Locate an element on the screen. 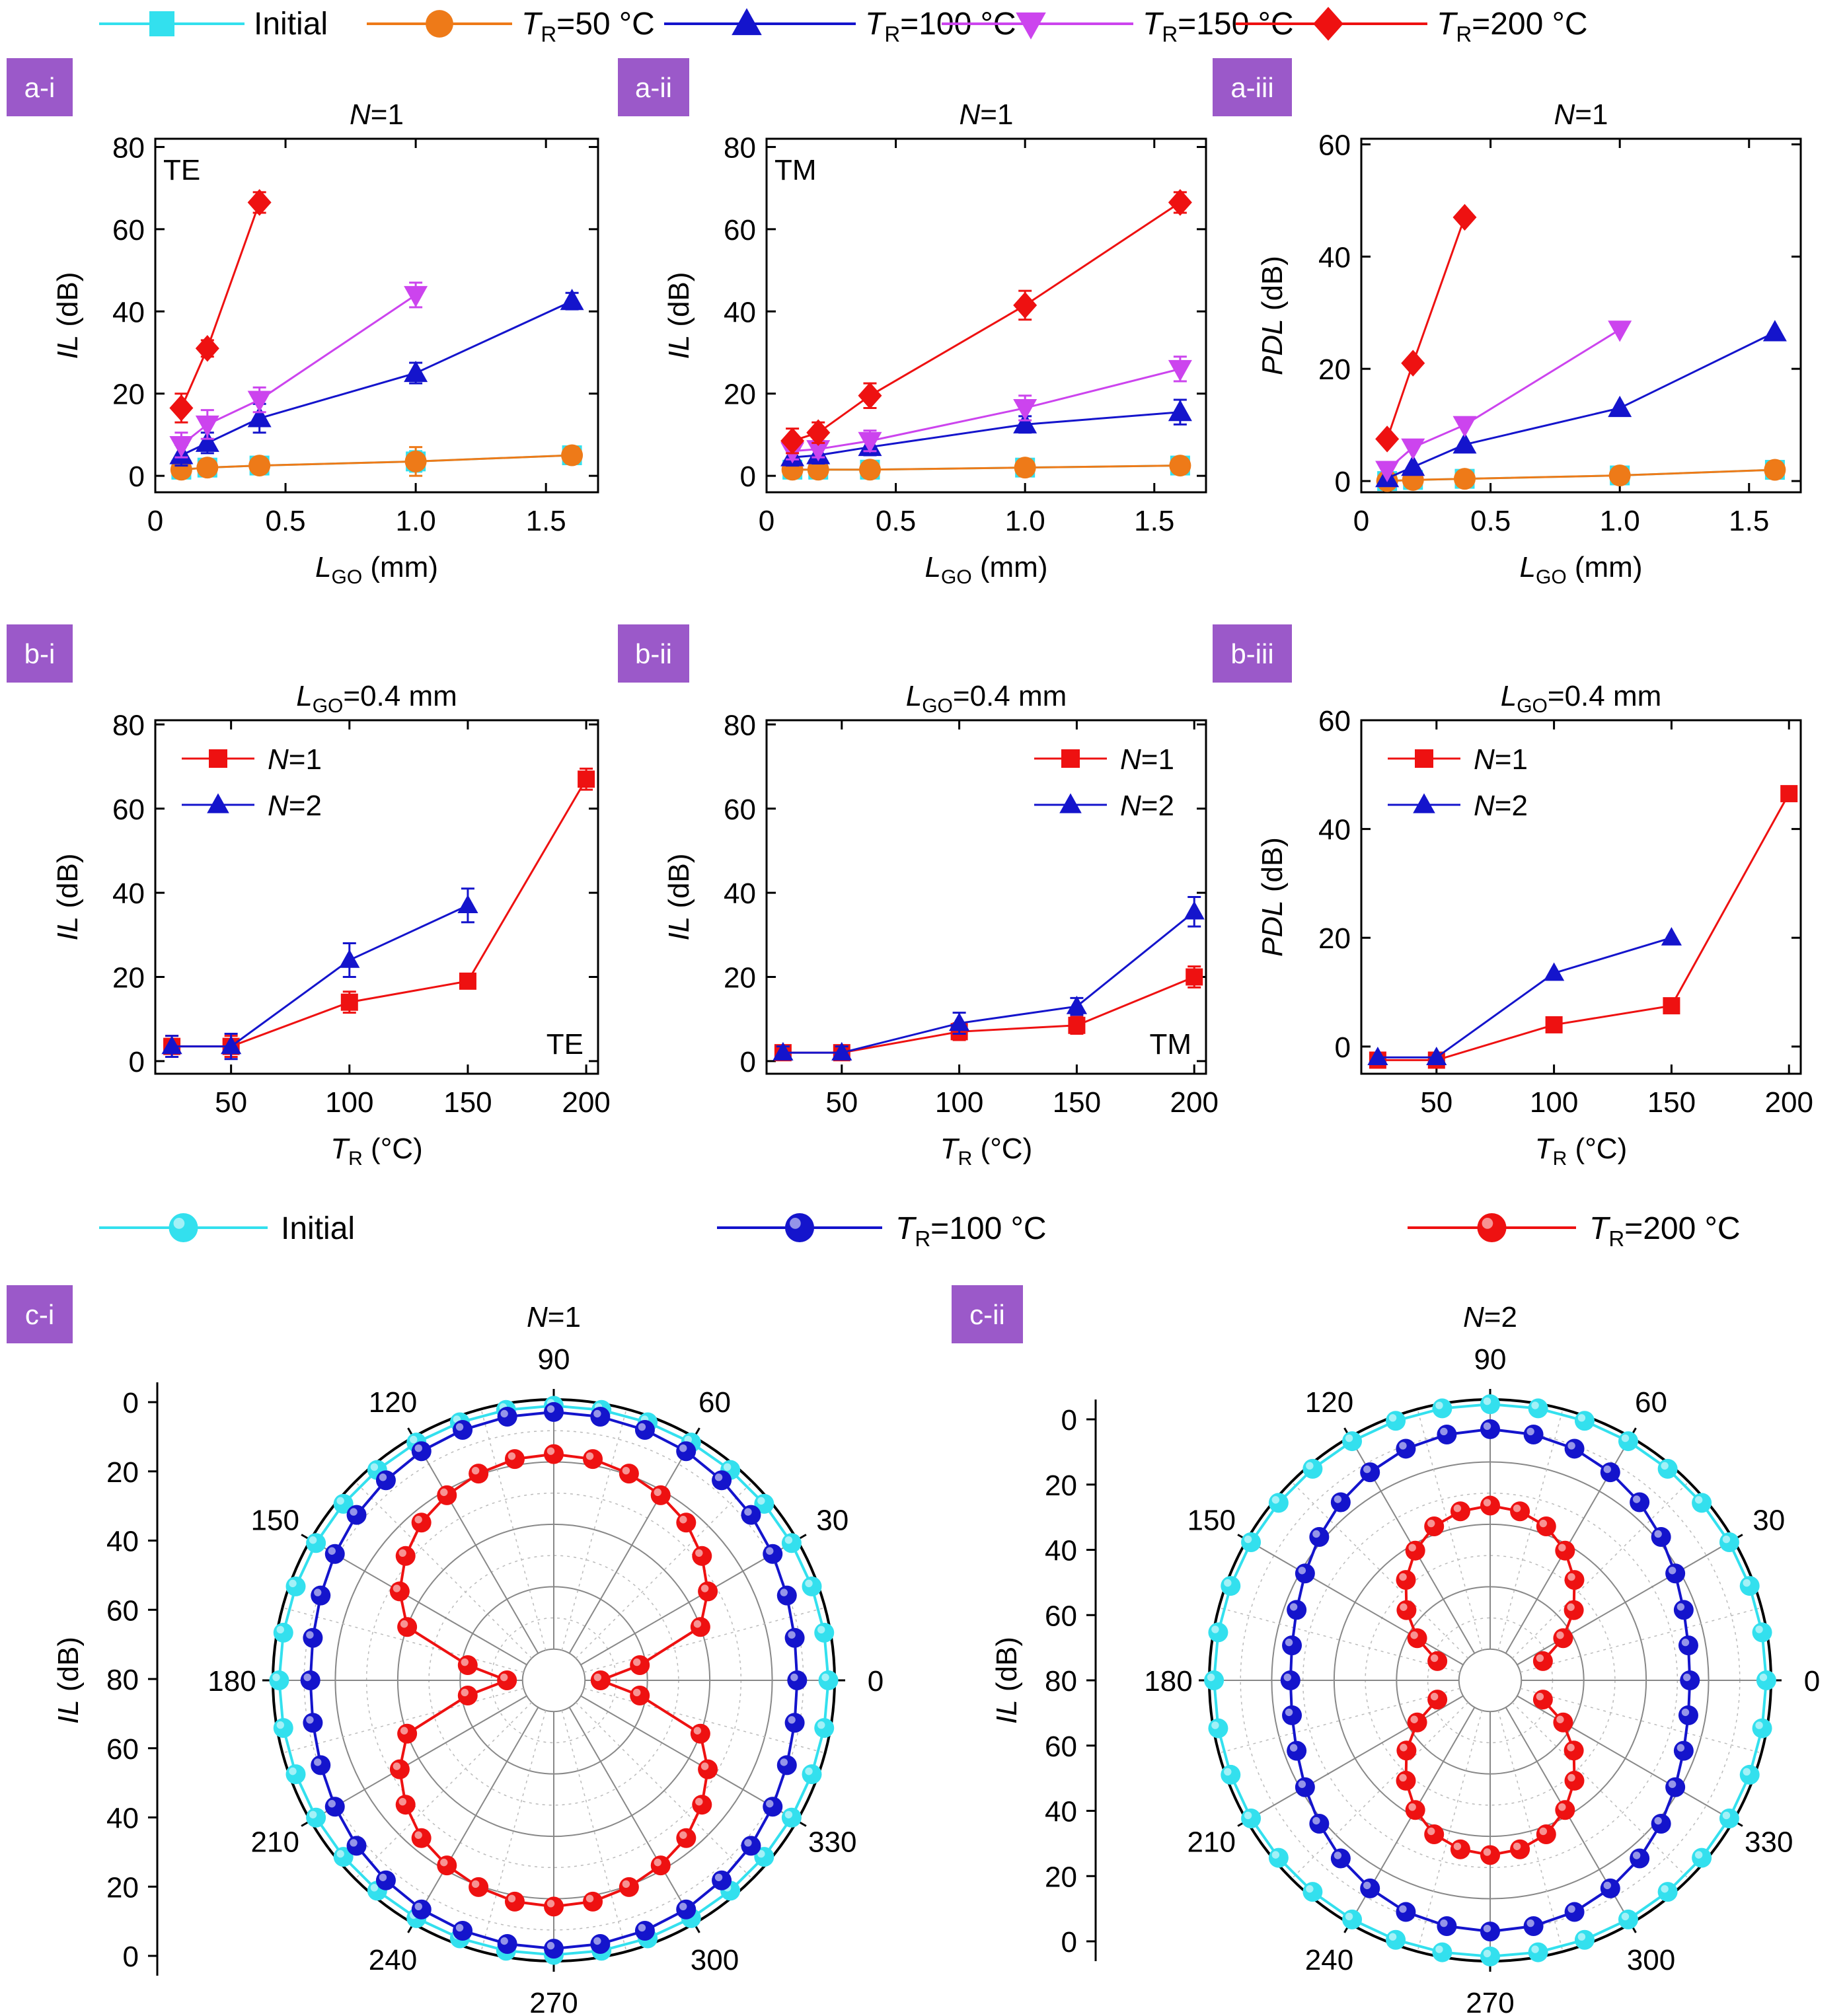 The image size is (1847, 2016). x-tick-label: 200 is located at coordinates (1194, 1102).